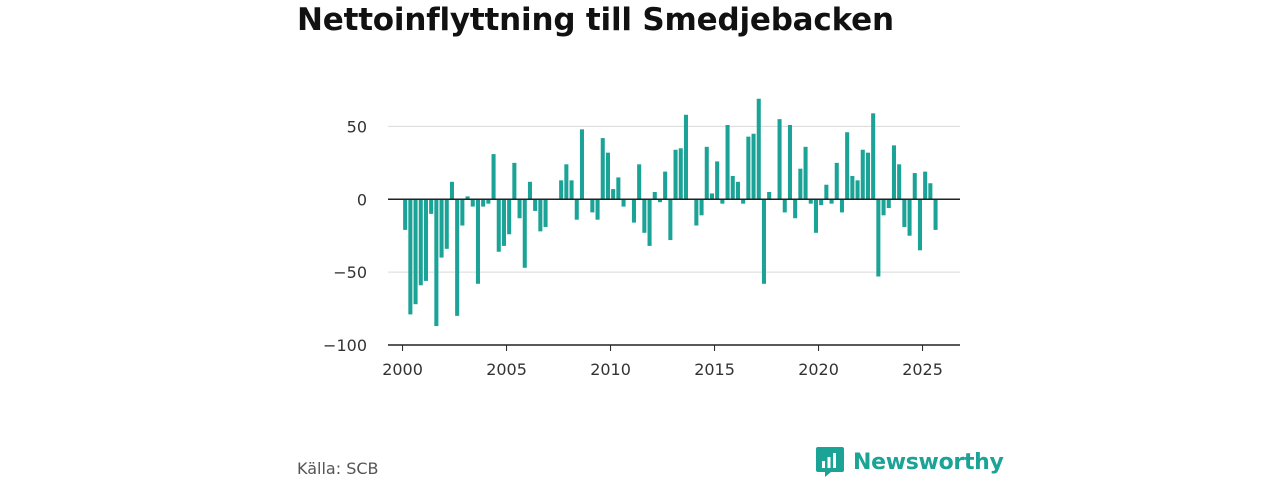 Image resolution: width=1280 pixels, height=480 pixels. I want to click on source-note: Källa: SCB, so click(338, 468).